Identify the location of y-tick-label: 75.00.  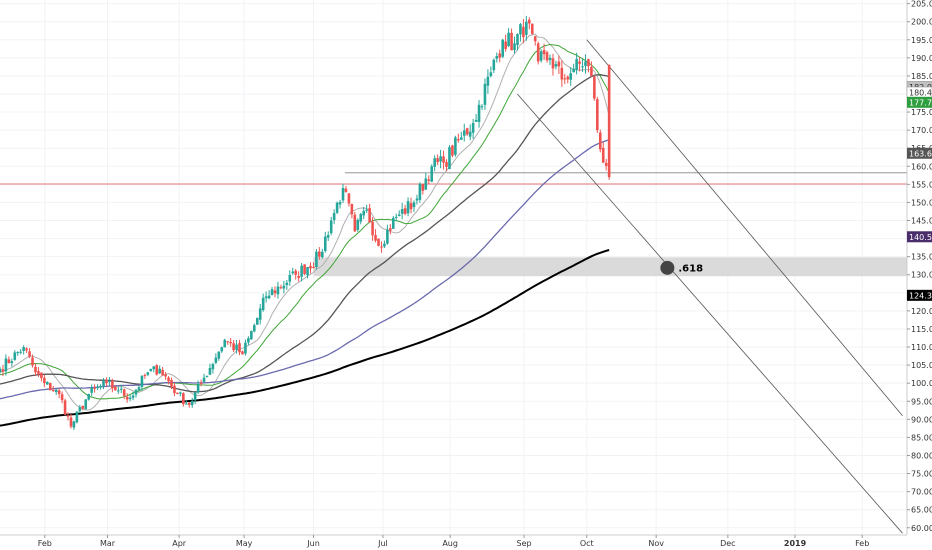
(921, 474).